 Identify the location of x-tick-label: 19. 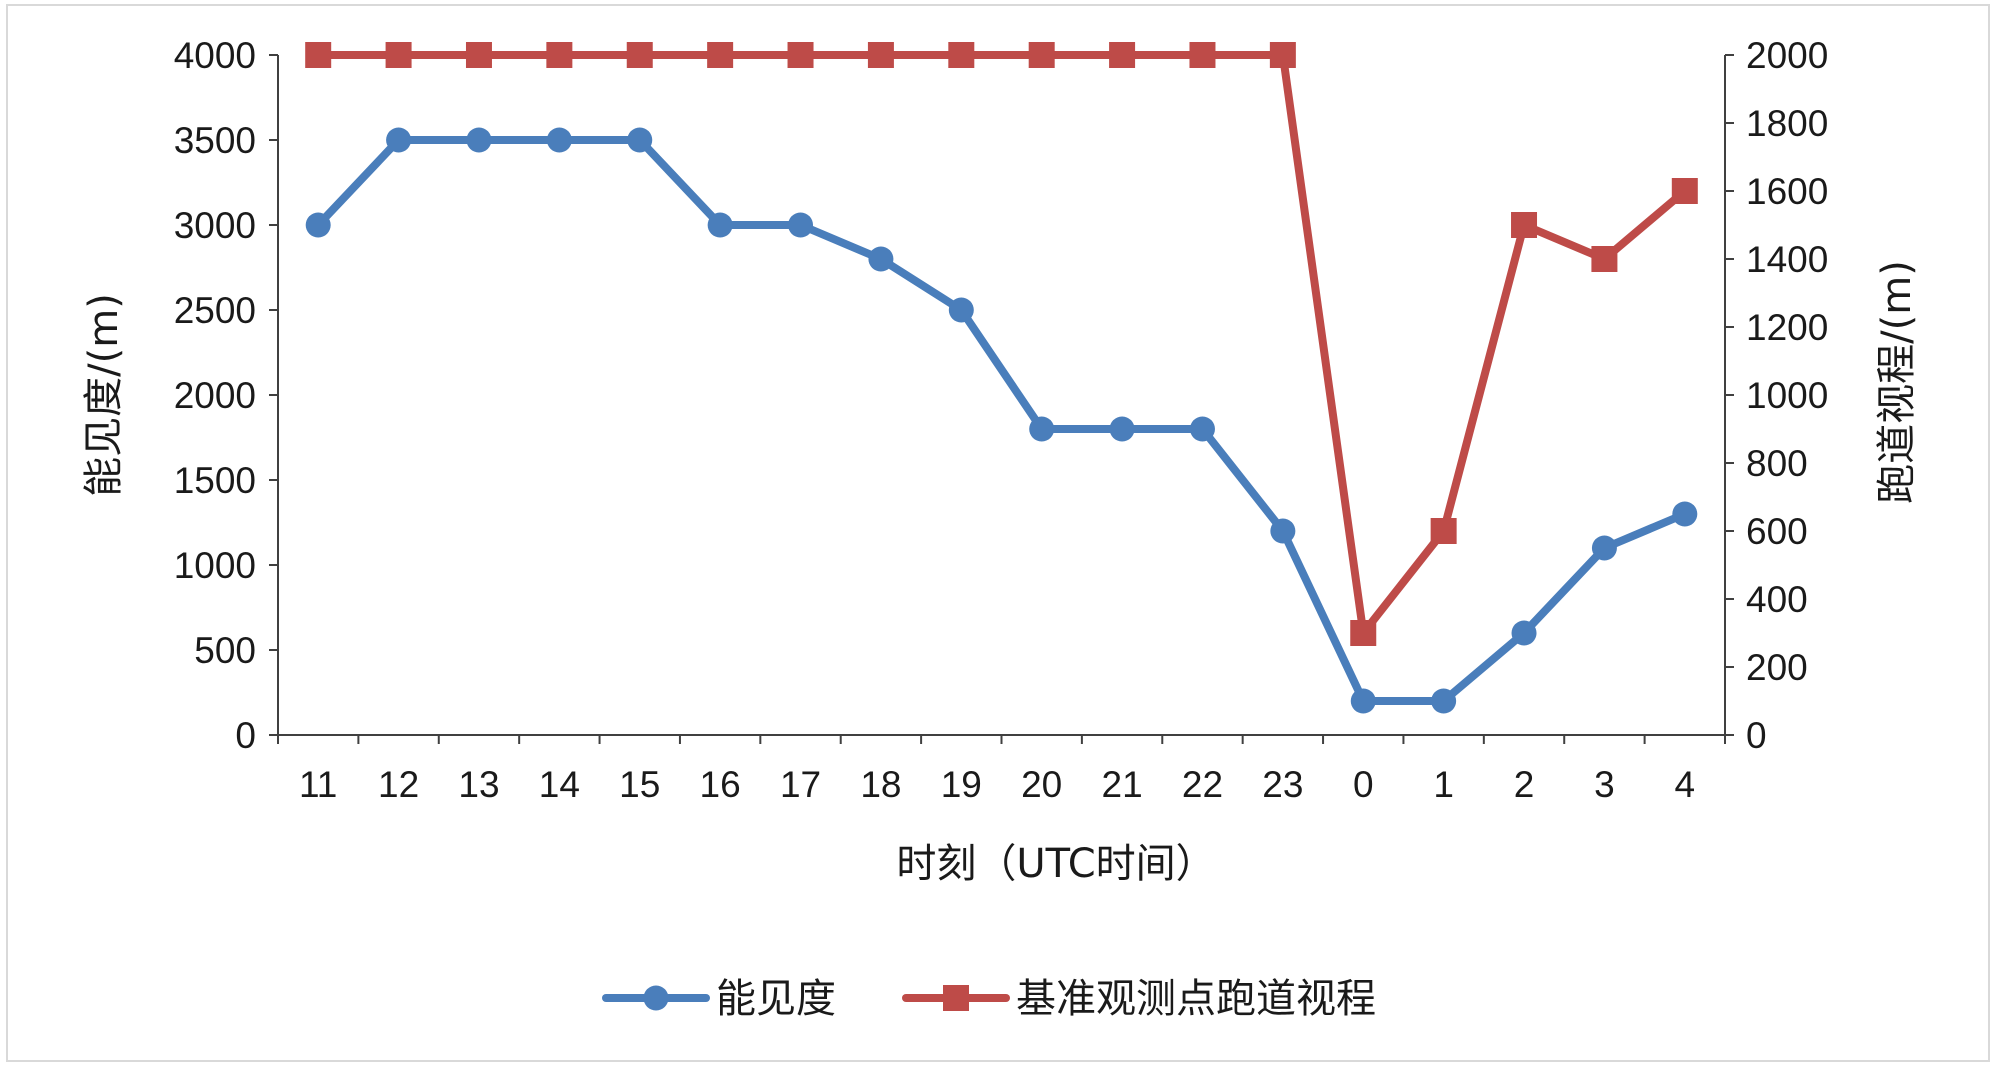
(961, 784).